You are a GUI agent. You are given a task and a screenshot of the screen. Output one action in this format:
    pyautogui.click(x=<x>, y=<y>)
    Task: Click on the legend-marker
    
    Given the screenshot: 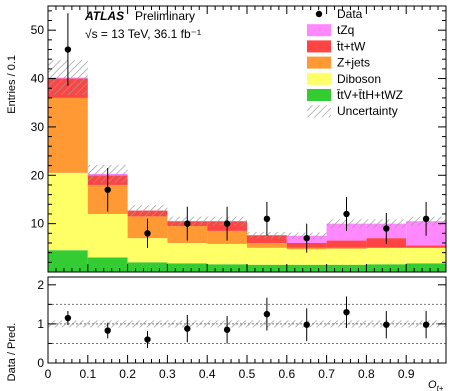 What is the action you would take?
    pyautogui.click(x=319, y=14)
    